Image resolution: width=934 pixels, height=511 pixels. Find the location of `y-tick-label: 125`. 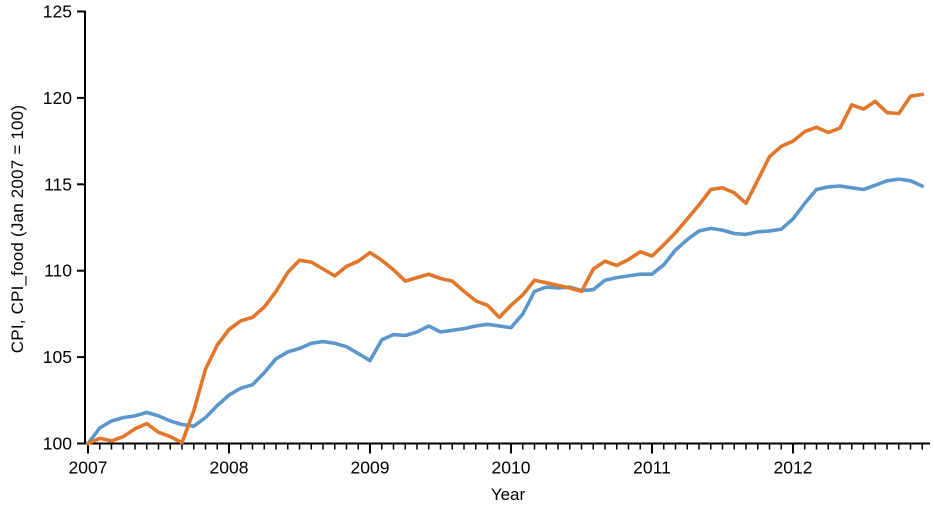

y-tick-label: 125 is located at coordinates (57, 12).